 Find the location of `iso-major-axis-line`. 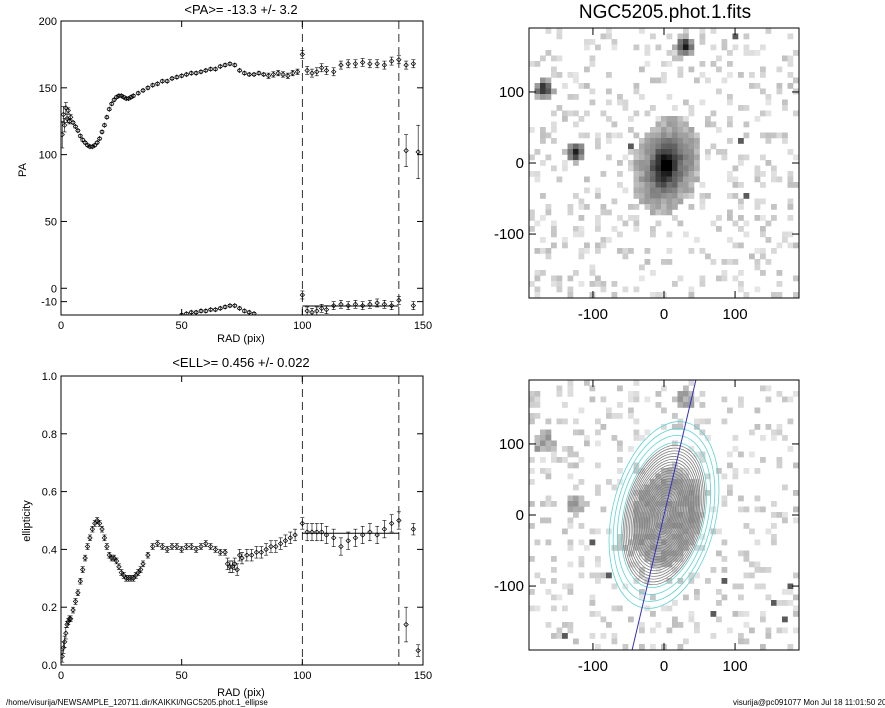

iso-major-axis-line is located at coordinates (664, 515).